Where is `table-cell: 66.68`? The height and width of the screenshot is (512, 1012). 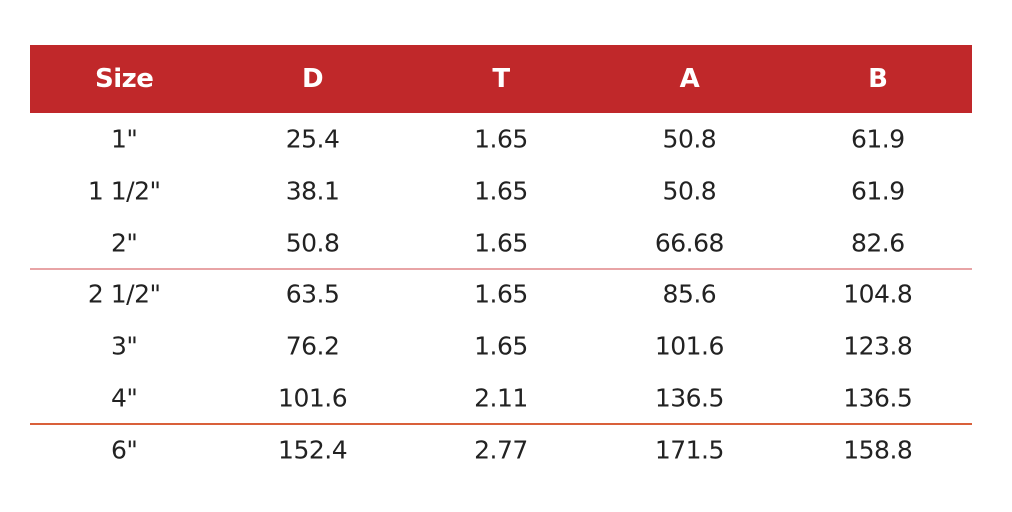
table-cell: 66.68 is located at coordinates (689, 243).